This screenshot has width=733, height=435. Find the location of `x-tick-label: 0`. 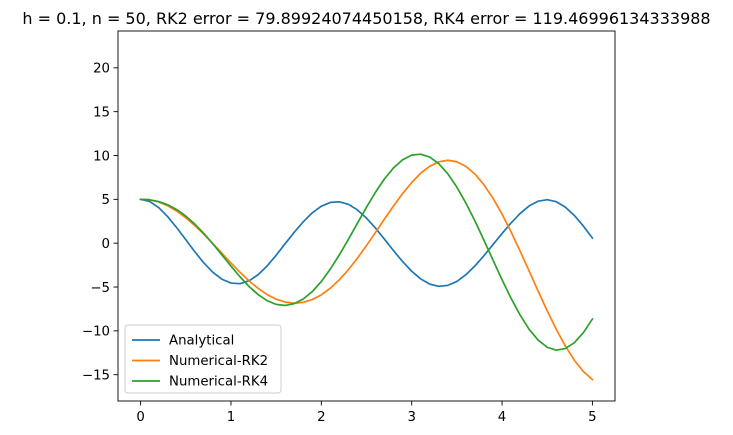

x-tick-label: 0 is located at coordinates (140, 417).